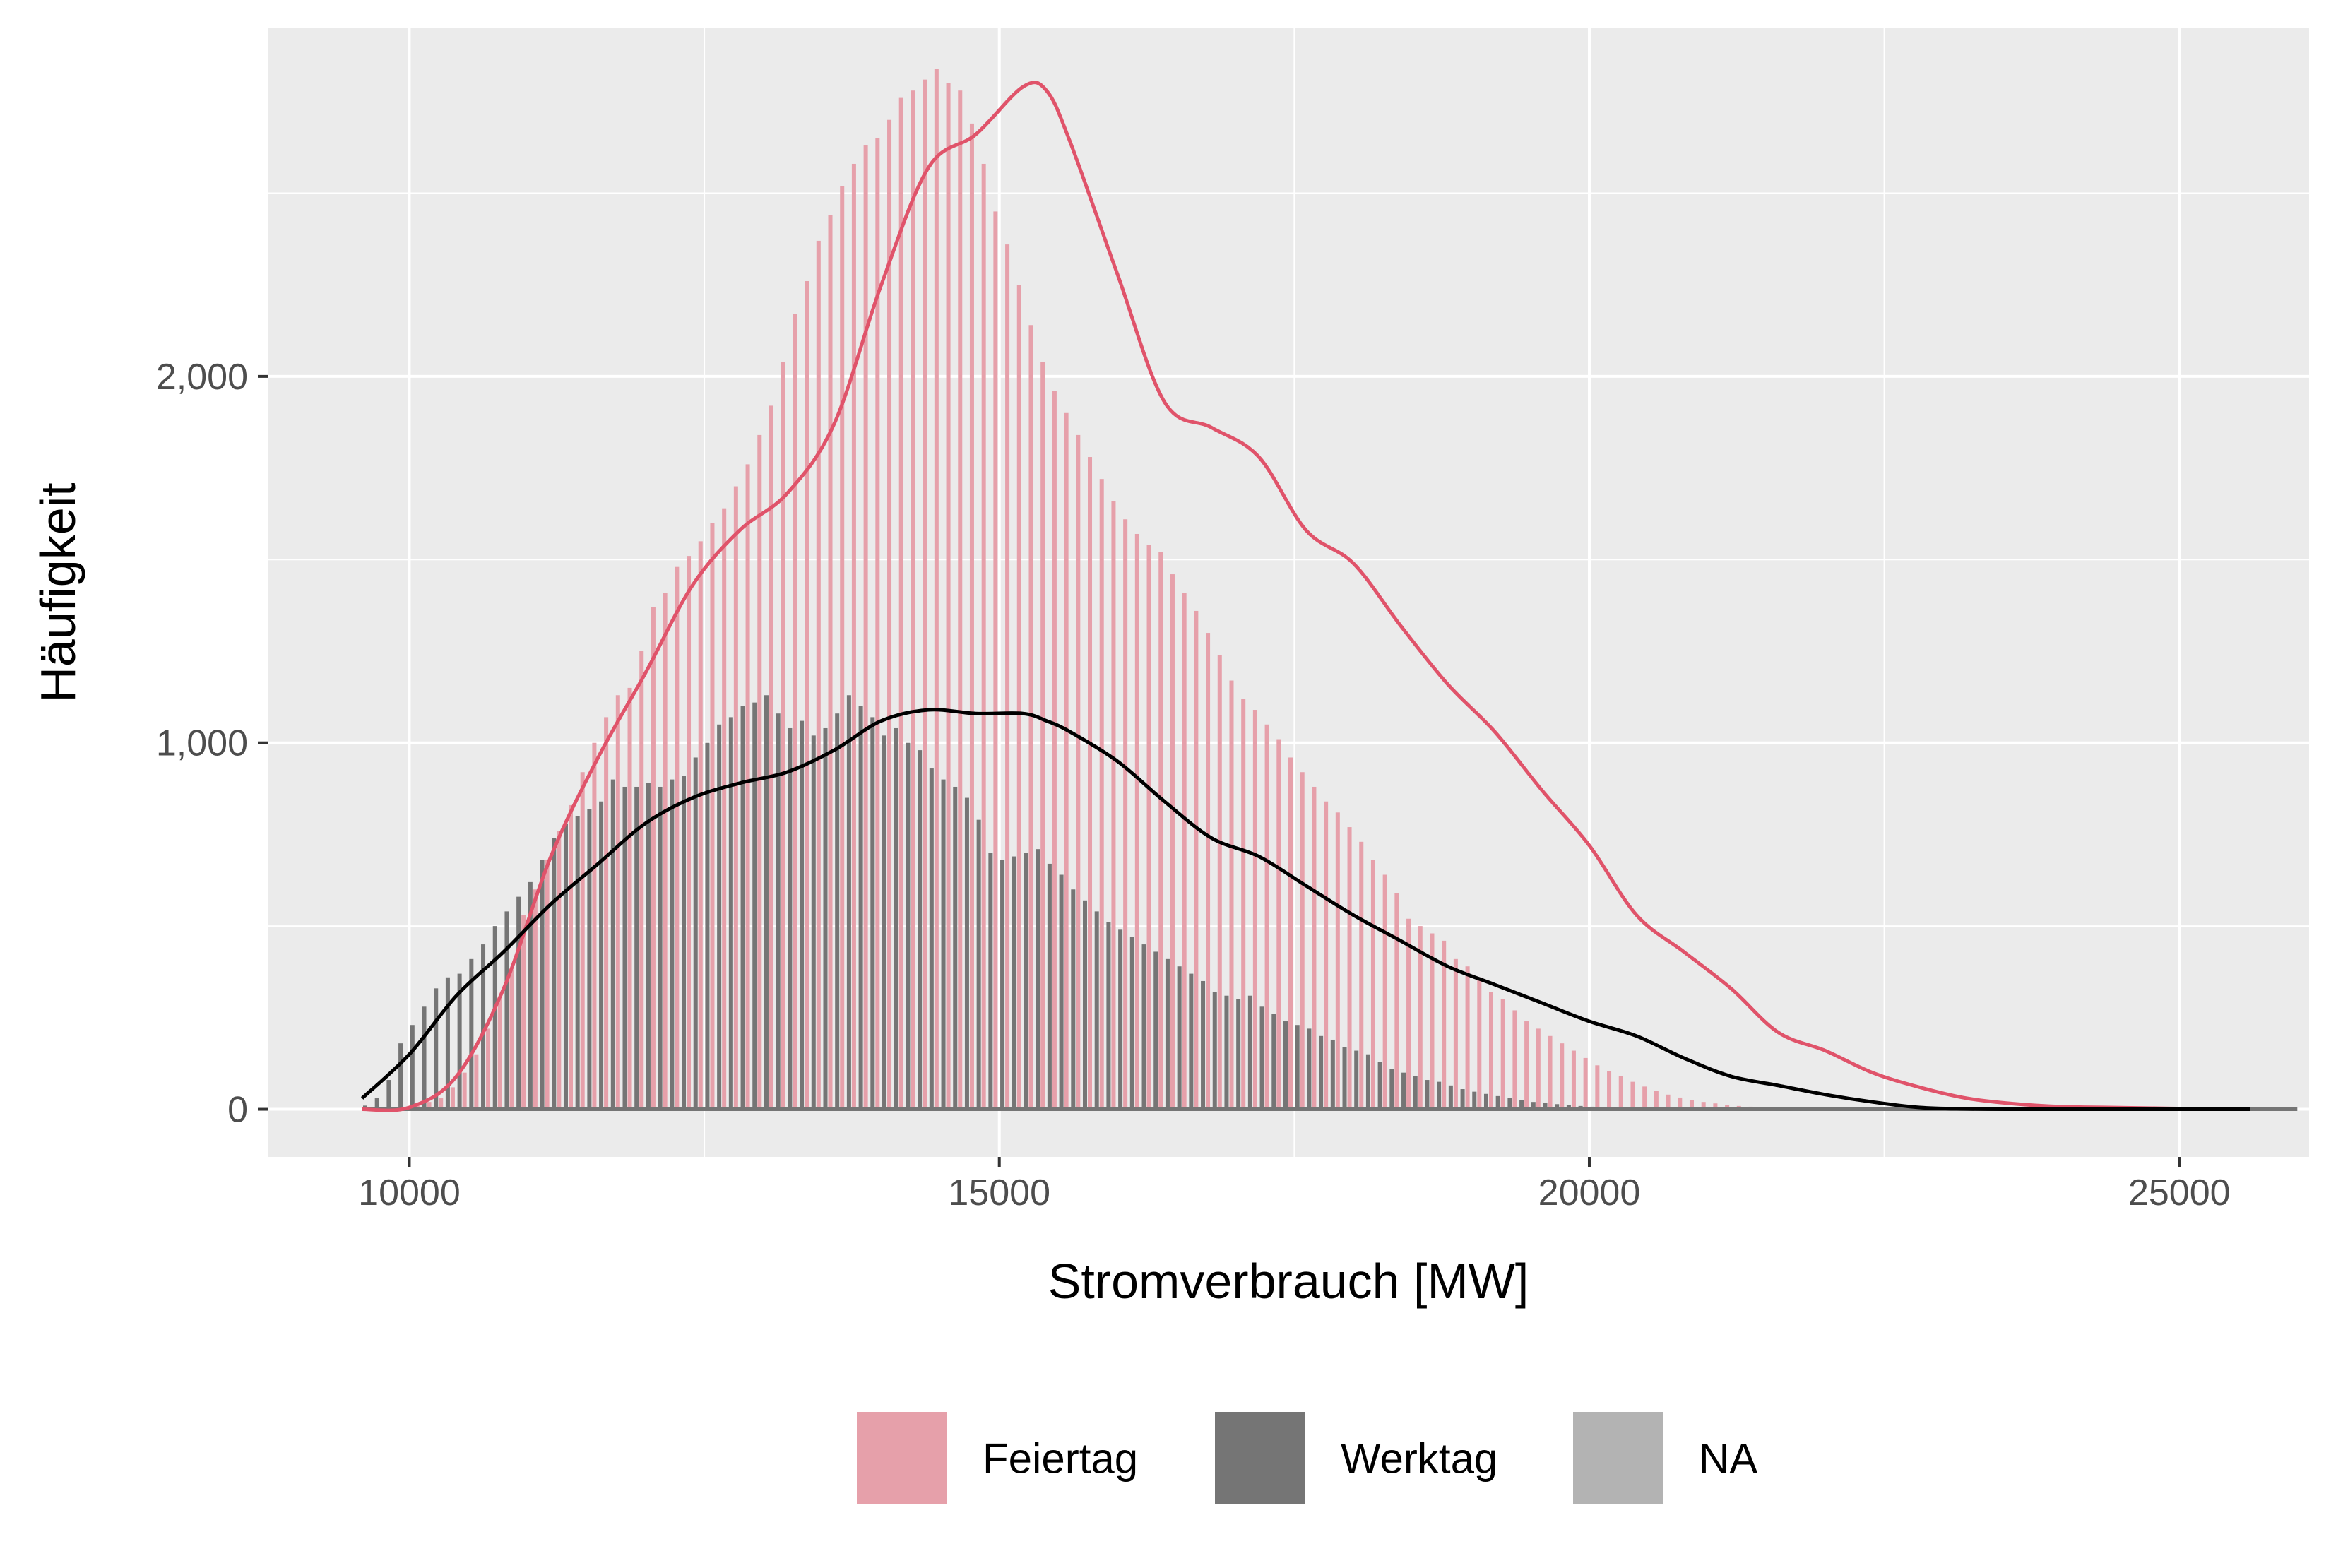  Describe the element at coordinates (212, 744) in the screenshot. I see `y-axis: 0 1,000 2,000` at that location.